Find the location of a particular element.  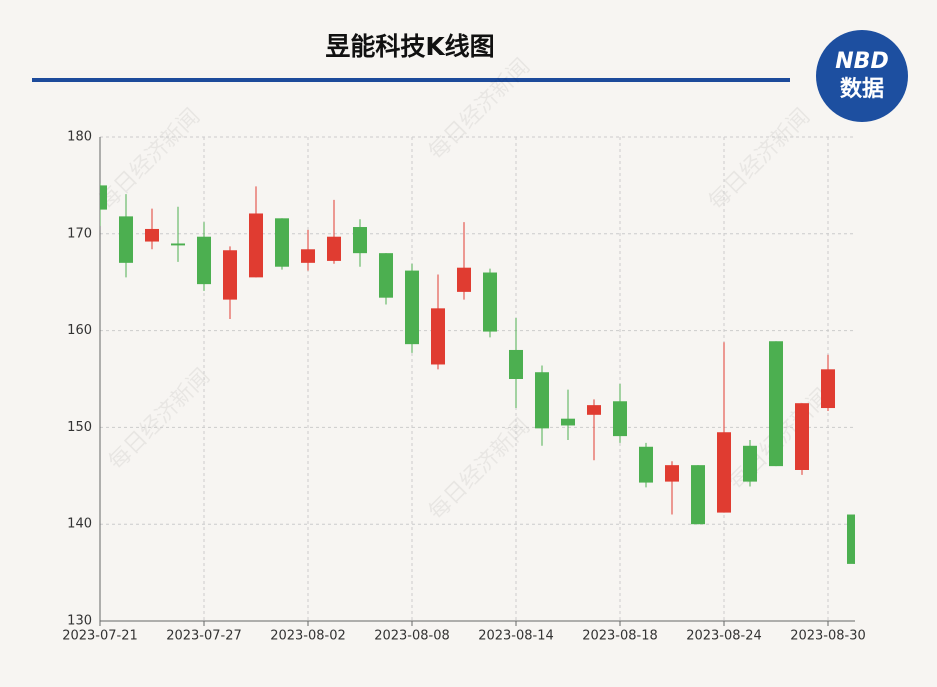

x-tick-label: 2023-08-08 is located at coordinates (412, 636).